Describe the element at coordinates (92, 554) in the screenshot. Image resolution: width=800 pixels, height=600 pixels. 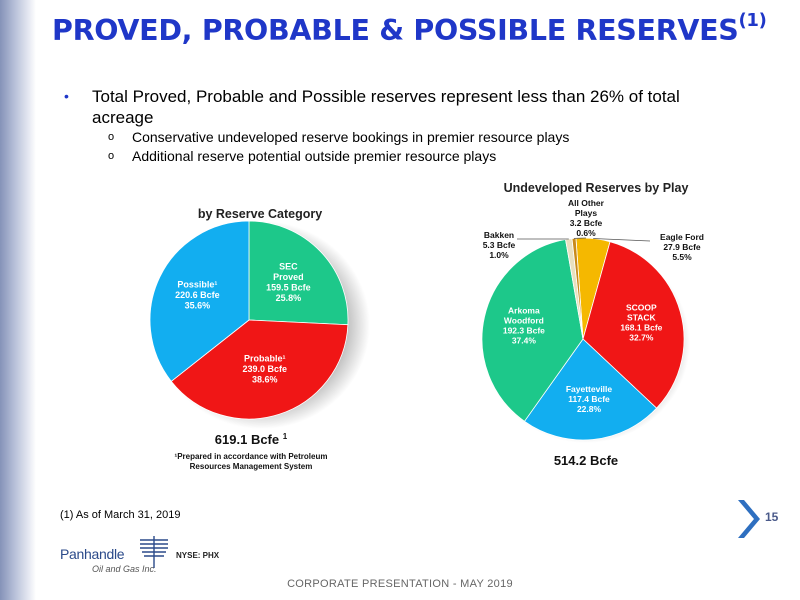
I see `logo-name: Panhandle` at that location.